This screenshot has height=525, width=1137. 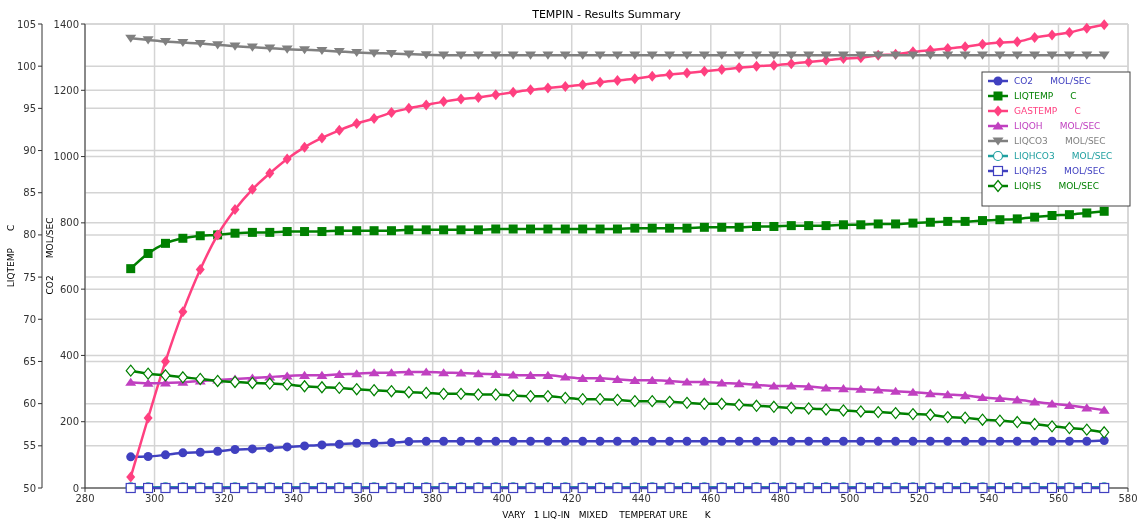 I want to click on legend-label: LIQCO3 MOL/SEC, so click(x=1060, y=141).